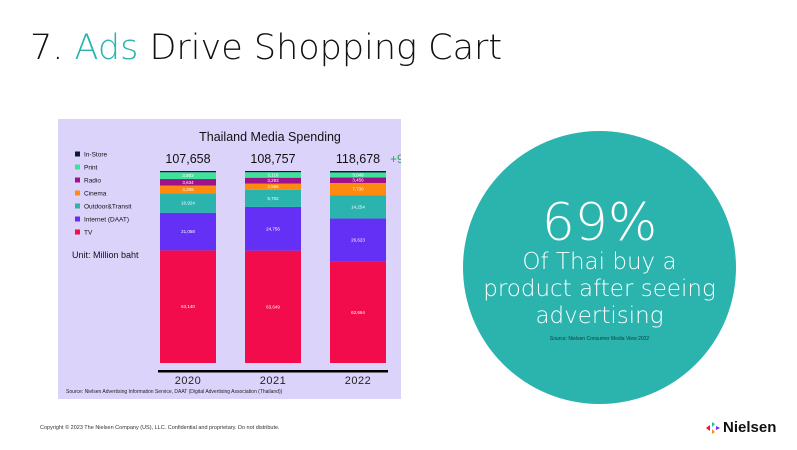 Image resolution: width=797 pixels, height=450 pixels. I want to click on x-tick-label: 2022, so click(358, 381).